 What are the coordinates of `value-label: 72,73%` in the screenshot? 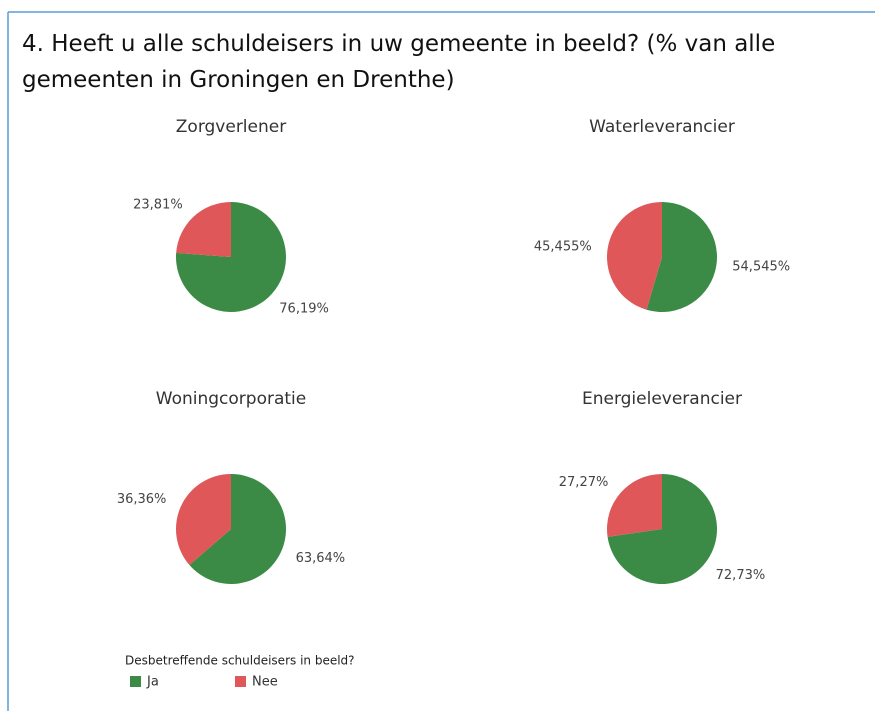 It's located at (741, 575).